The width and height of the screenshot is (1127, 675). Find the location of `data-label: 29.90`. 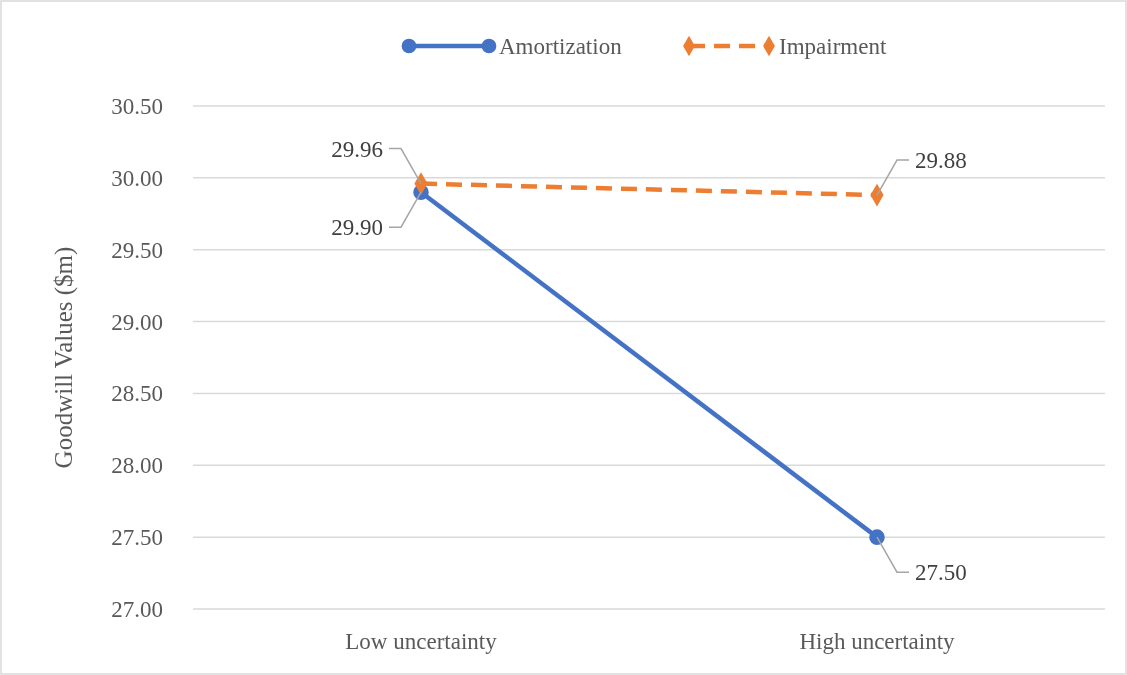

data-label: 29.90 is located at coordinates (357, 228).